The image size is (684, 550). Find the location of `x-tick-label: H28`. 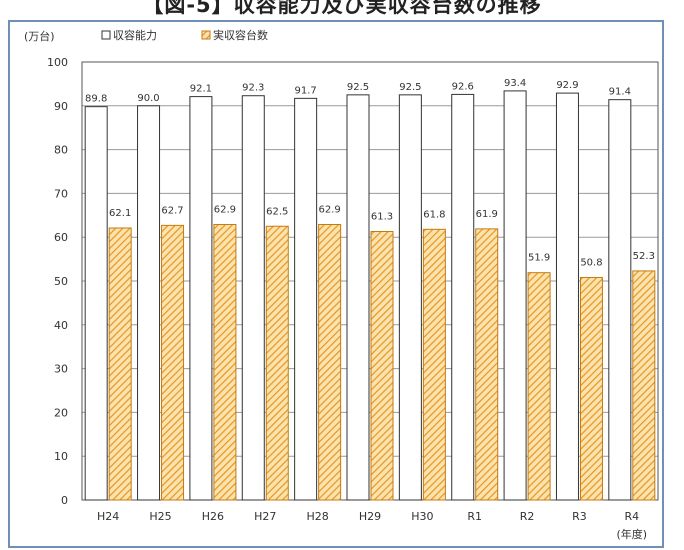

x-tick-label: H28 is located at coordinates (317, 516).